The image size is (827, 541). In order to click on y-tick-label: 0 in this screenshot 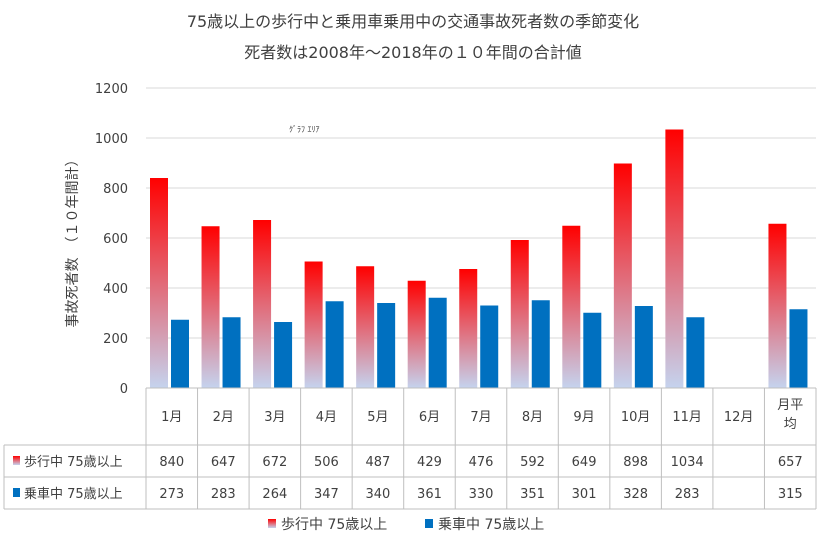, I will do `click(124, 389)`.